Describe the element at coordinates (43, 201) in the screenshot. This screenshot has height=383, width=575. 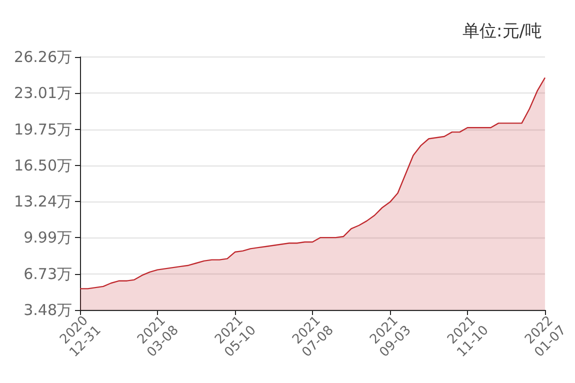
I see `y-tick-label: 13.24万` at that location.